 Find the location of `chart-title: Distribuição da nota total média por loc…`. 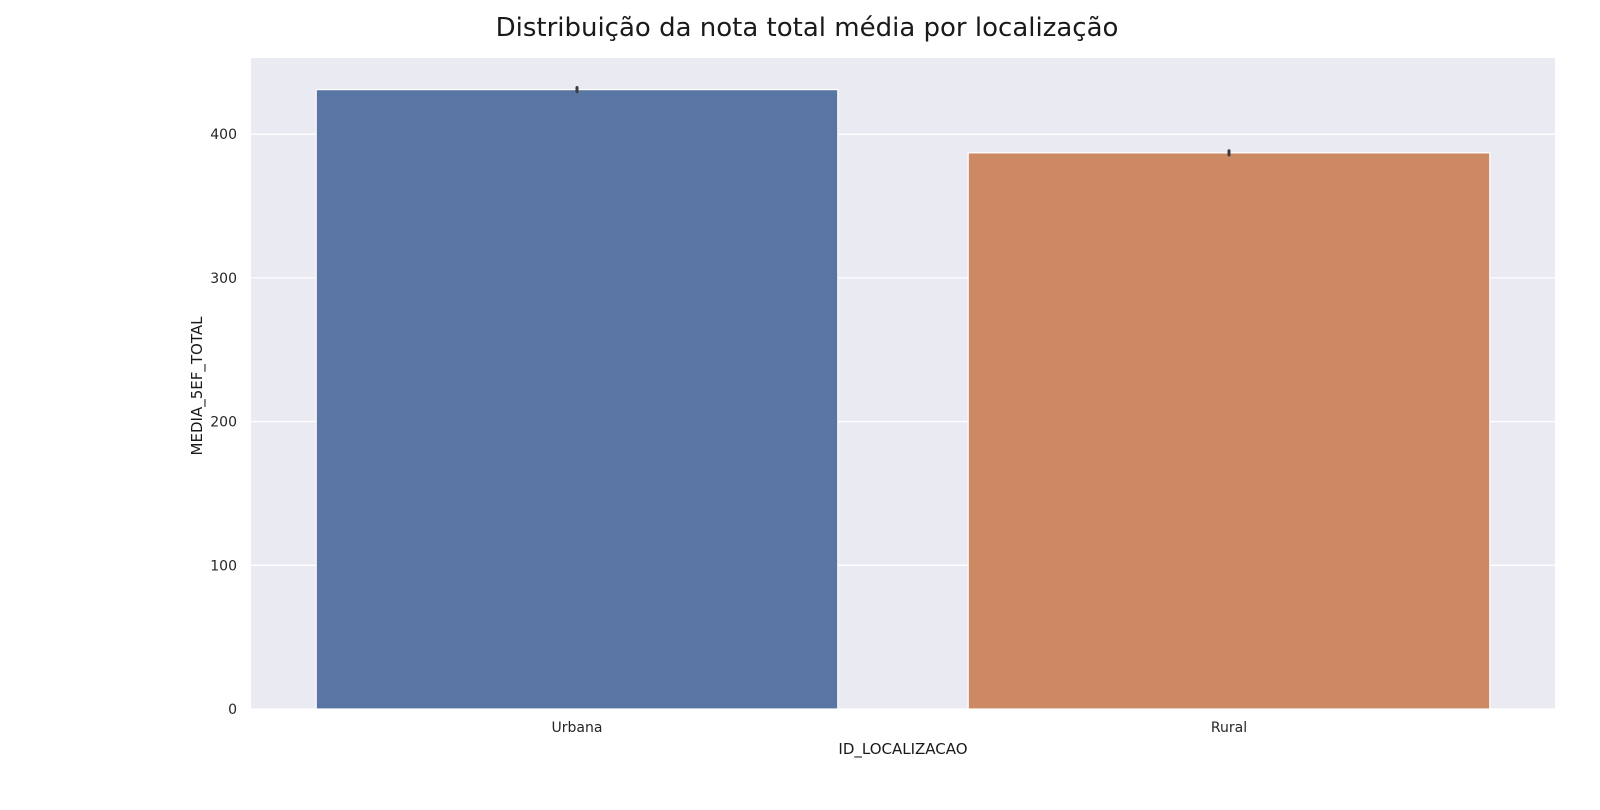

chart-title: Distribuição da nota total média por loc… is located at coordinates (807, 28).